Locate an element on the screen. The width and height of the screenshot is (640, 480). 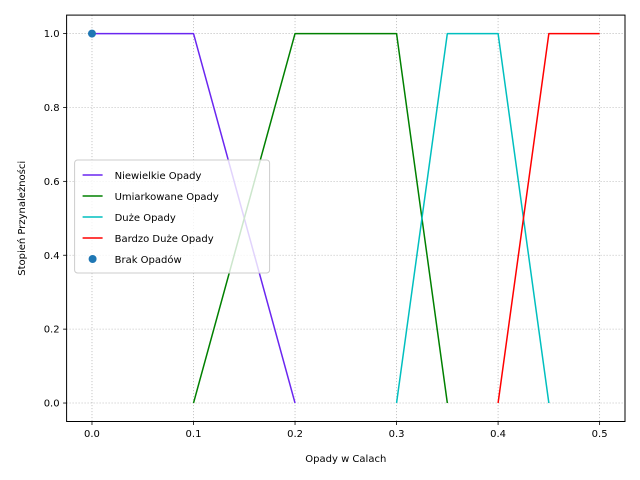
legend-box is located at coordinates (172, 216).